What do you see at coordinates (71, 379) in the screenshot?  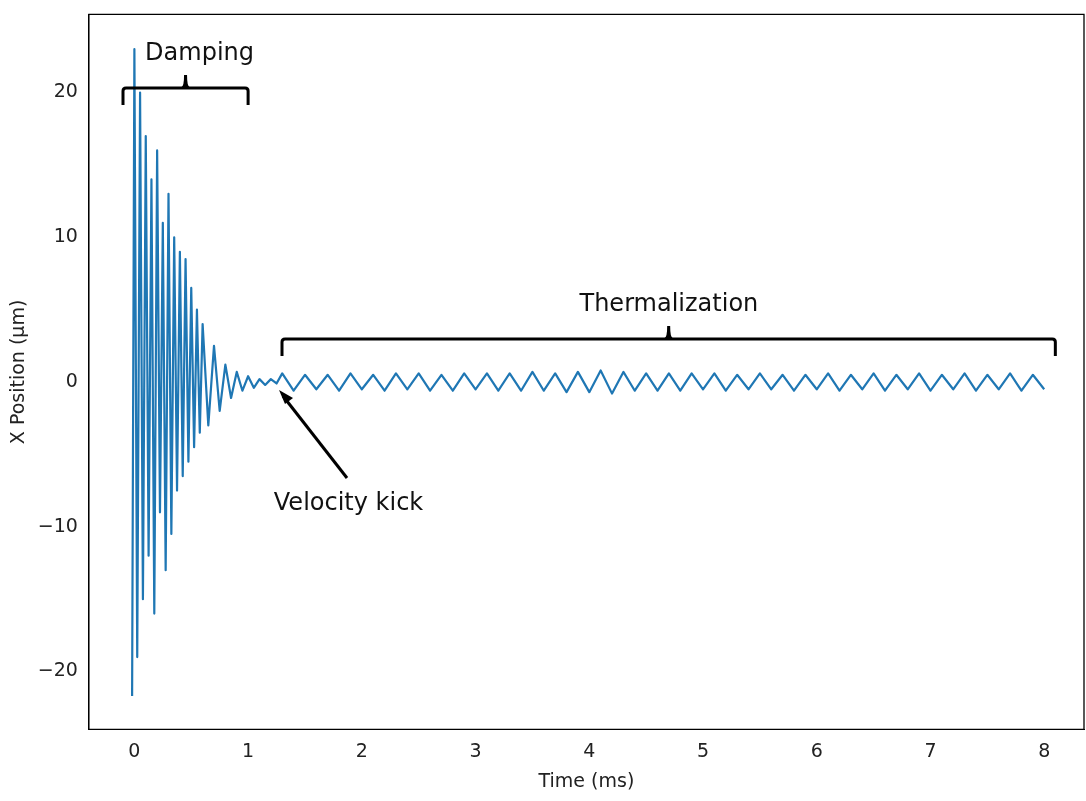 I see `y-tick-label: 0` at bounding box center [71, 379].